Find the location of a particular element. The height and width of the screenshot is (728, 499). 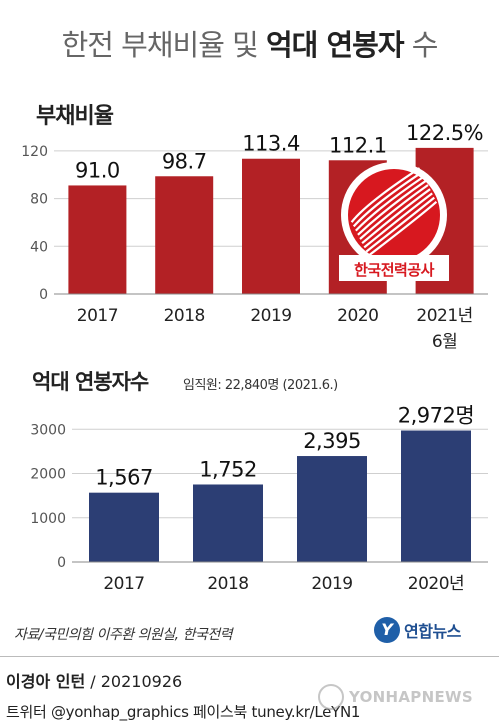

credit-line: 이경아 인턴 / 20210926 is located at coordinates (94, 680).